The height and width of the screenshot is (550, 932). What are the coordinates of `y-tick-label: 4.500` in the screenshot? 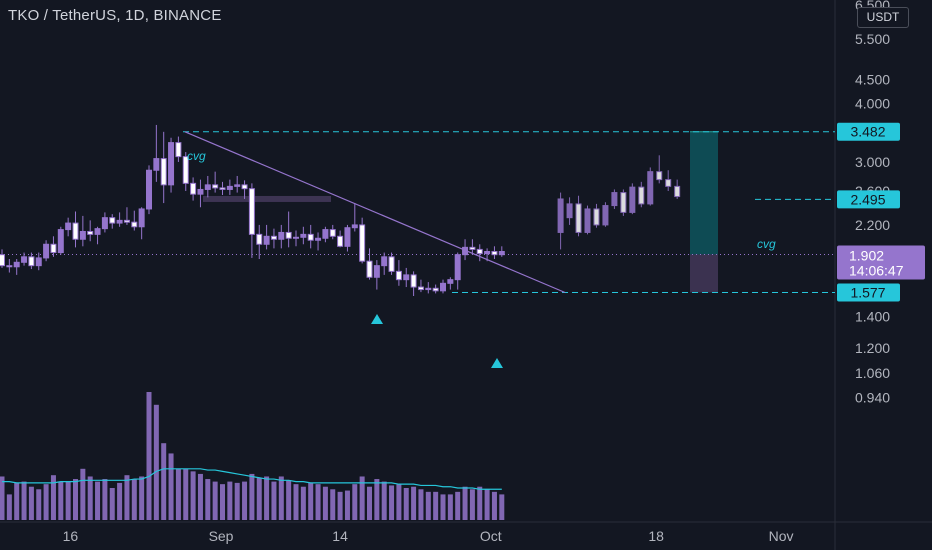 It's located at (872, 80).